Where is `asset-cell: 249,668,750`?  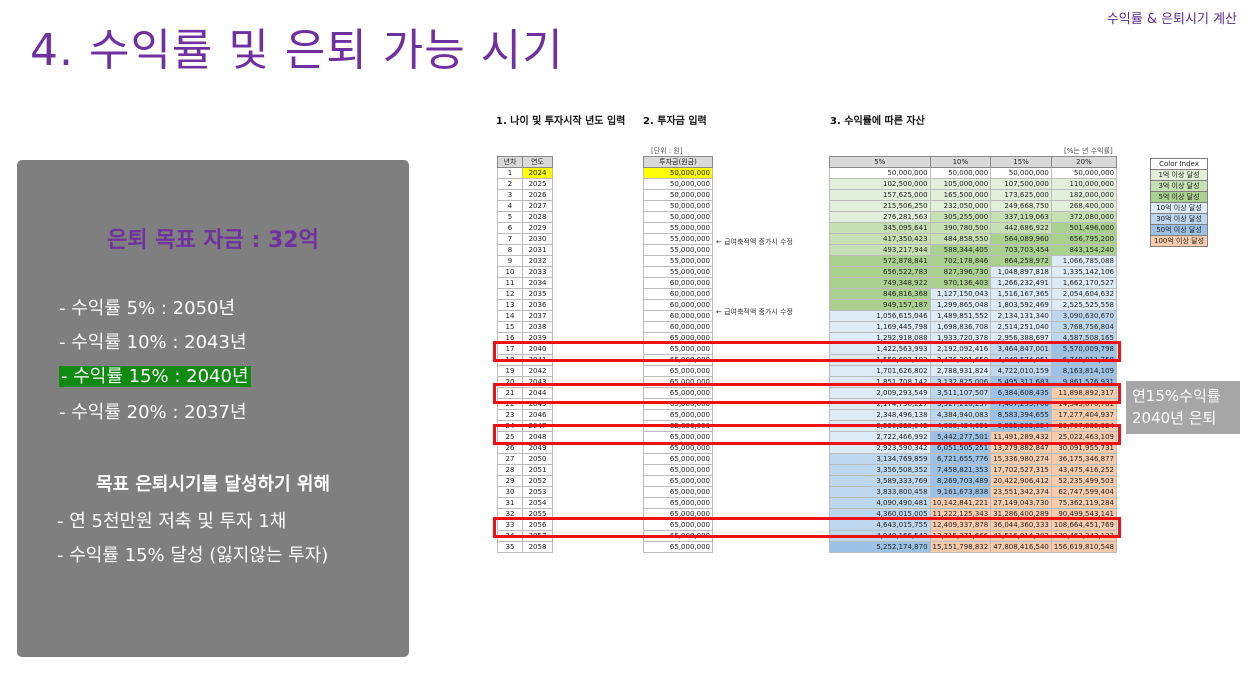 asset-cell: 249,668,750 is located at coordinates (1021, 206).